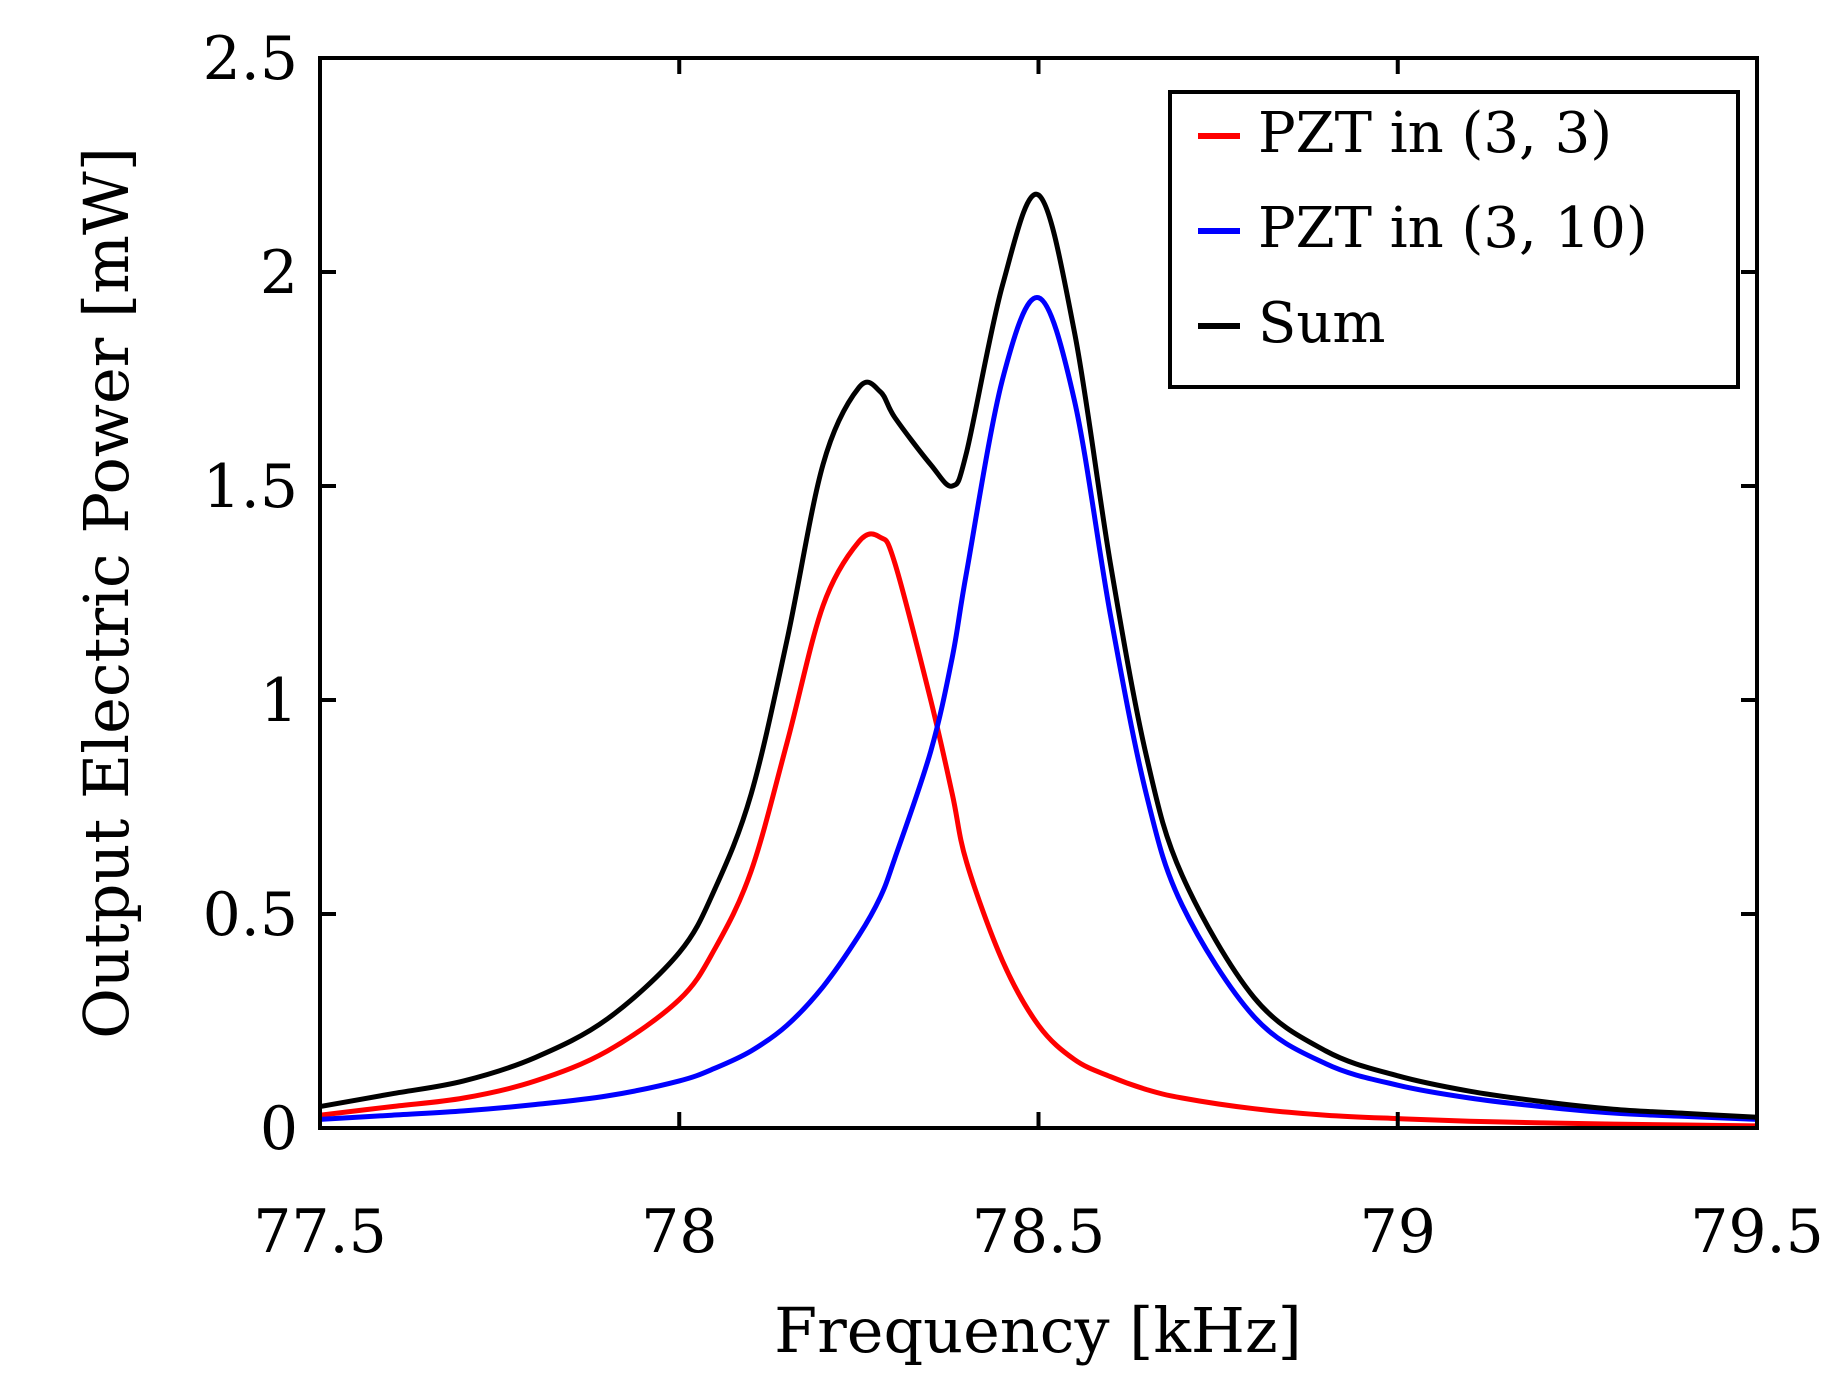  What do you see at coordinates (250, 487) in the screenshot?
I see `y-tick-label: 1.5` at bounding box center [250, 487].